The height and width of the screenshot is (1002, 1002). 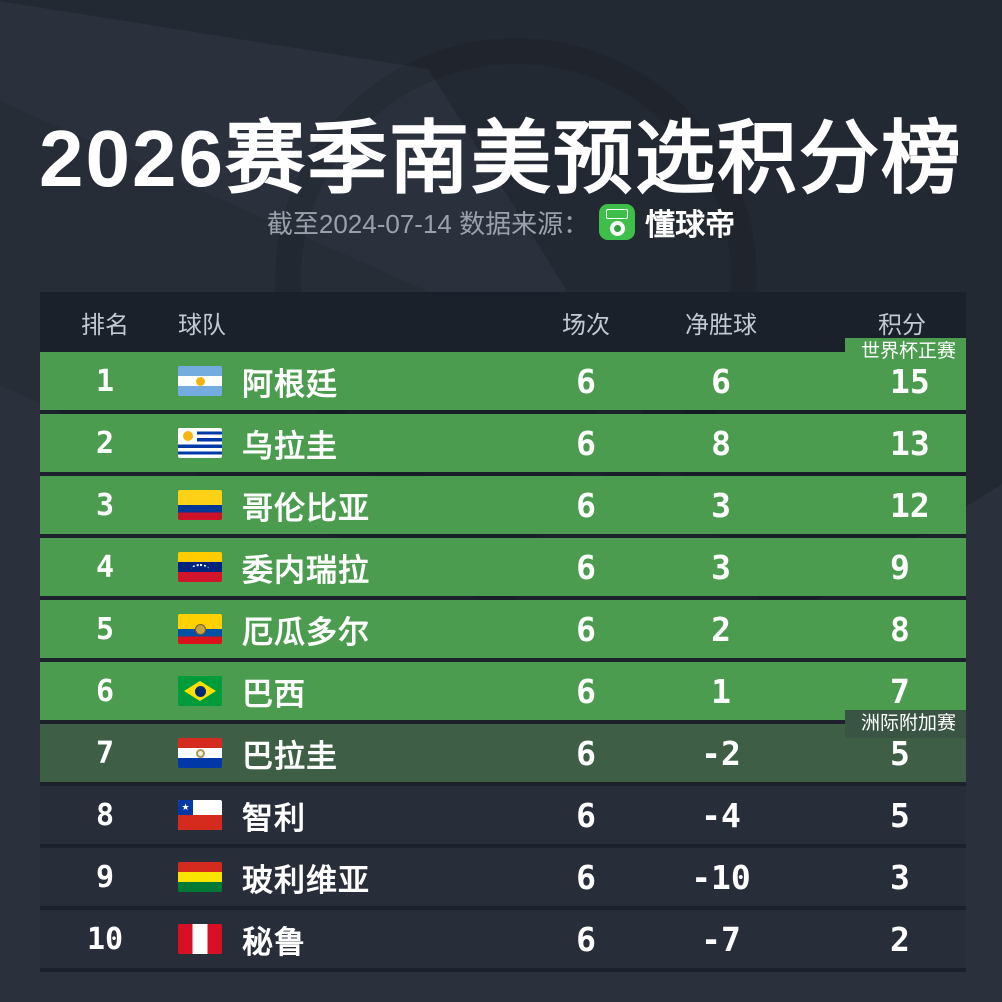 I want to click on goal-difference-value: 8, so click(x=721, y=443).